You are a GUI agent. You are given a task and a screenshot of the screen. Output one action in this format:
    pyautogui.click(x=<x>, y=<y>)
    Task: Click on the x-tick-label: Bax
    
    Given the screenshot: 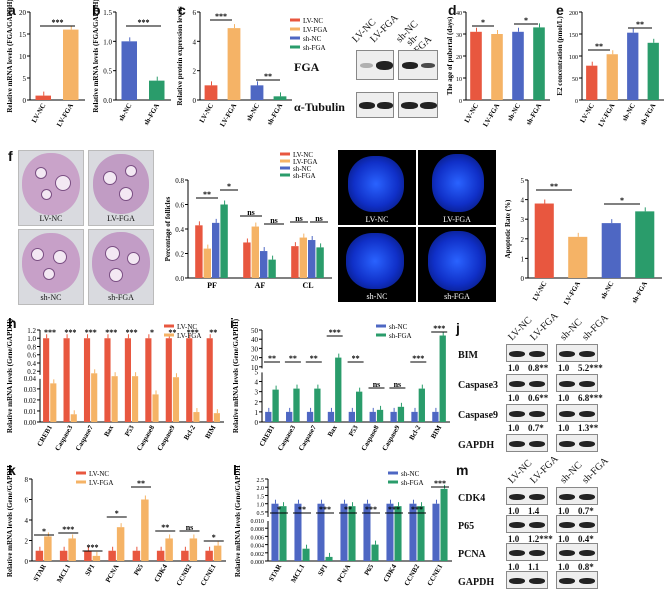 What is the action you would take?
    pyautogui.click(x=332, y=431)
    